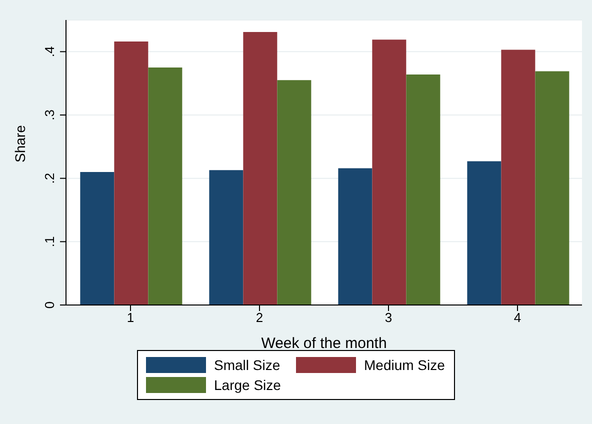  I want to click on x-tick-label: 3, so click(388, 318).